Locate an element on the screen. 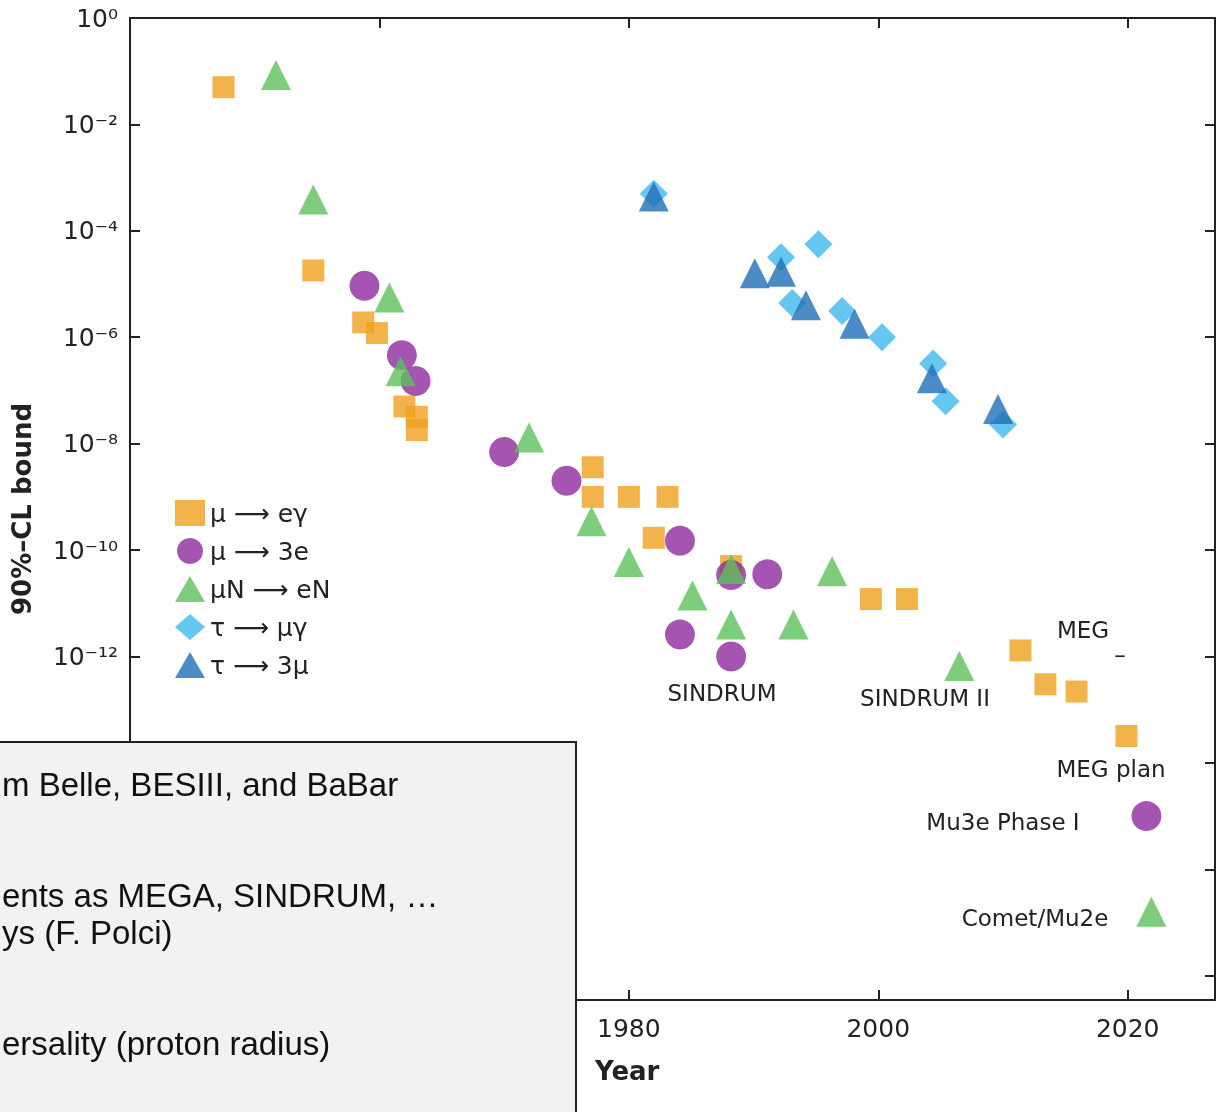 This screenshot has width=1217, height=1112. legend-label: μ ⟶ 3e is located at coordinates (259, 551).